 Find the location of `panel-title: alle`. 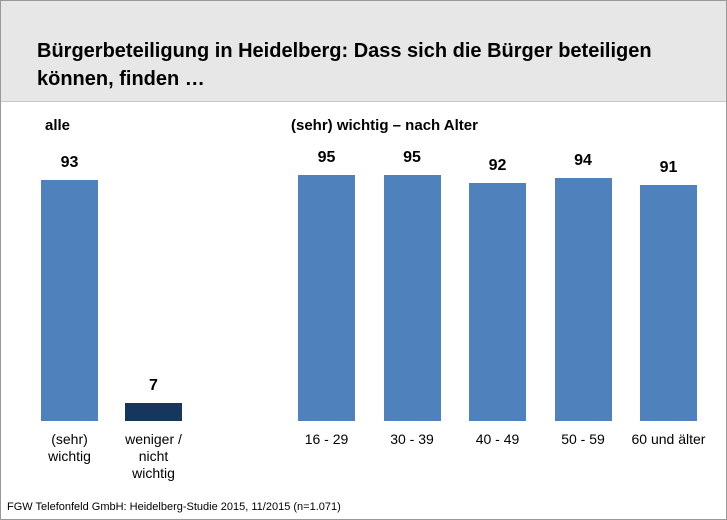

panel-title: alle is located at coordinates (58, 125).